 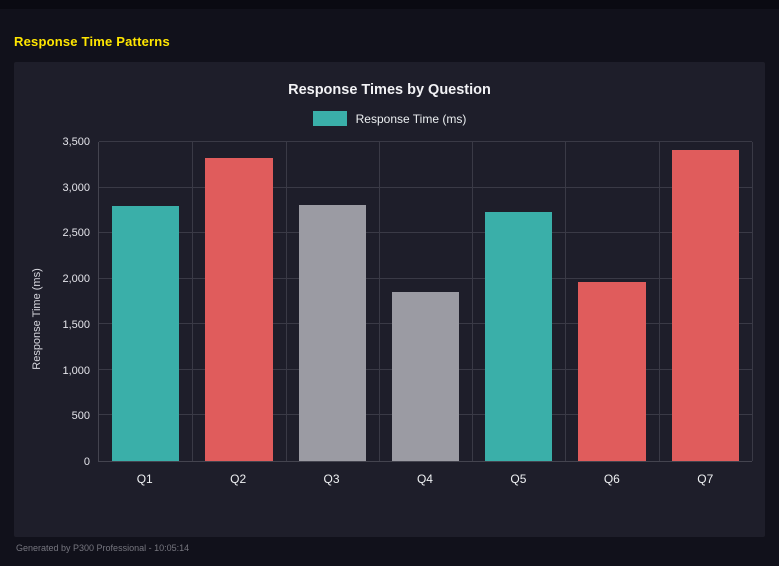 I want to click on chart-legend: Response Time (ms), so click(x=389, y=118).